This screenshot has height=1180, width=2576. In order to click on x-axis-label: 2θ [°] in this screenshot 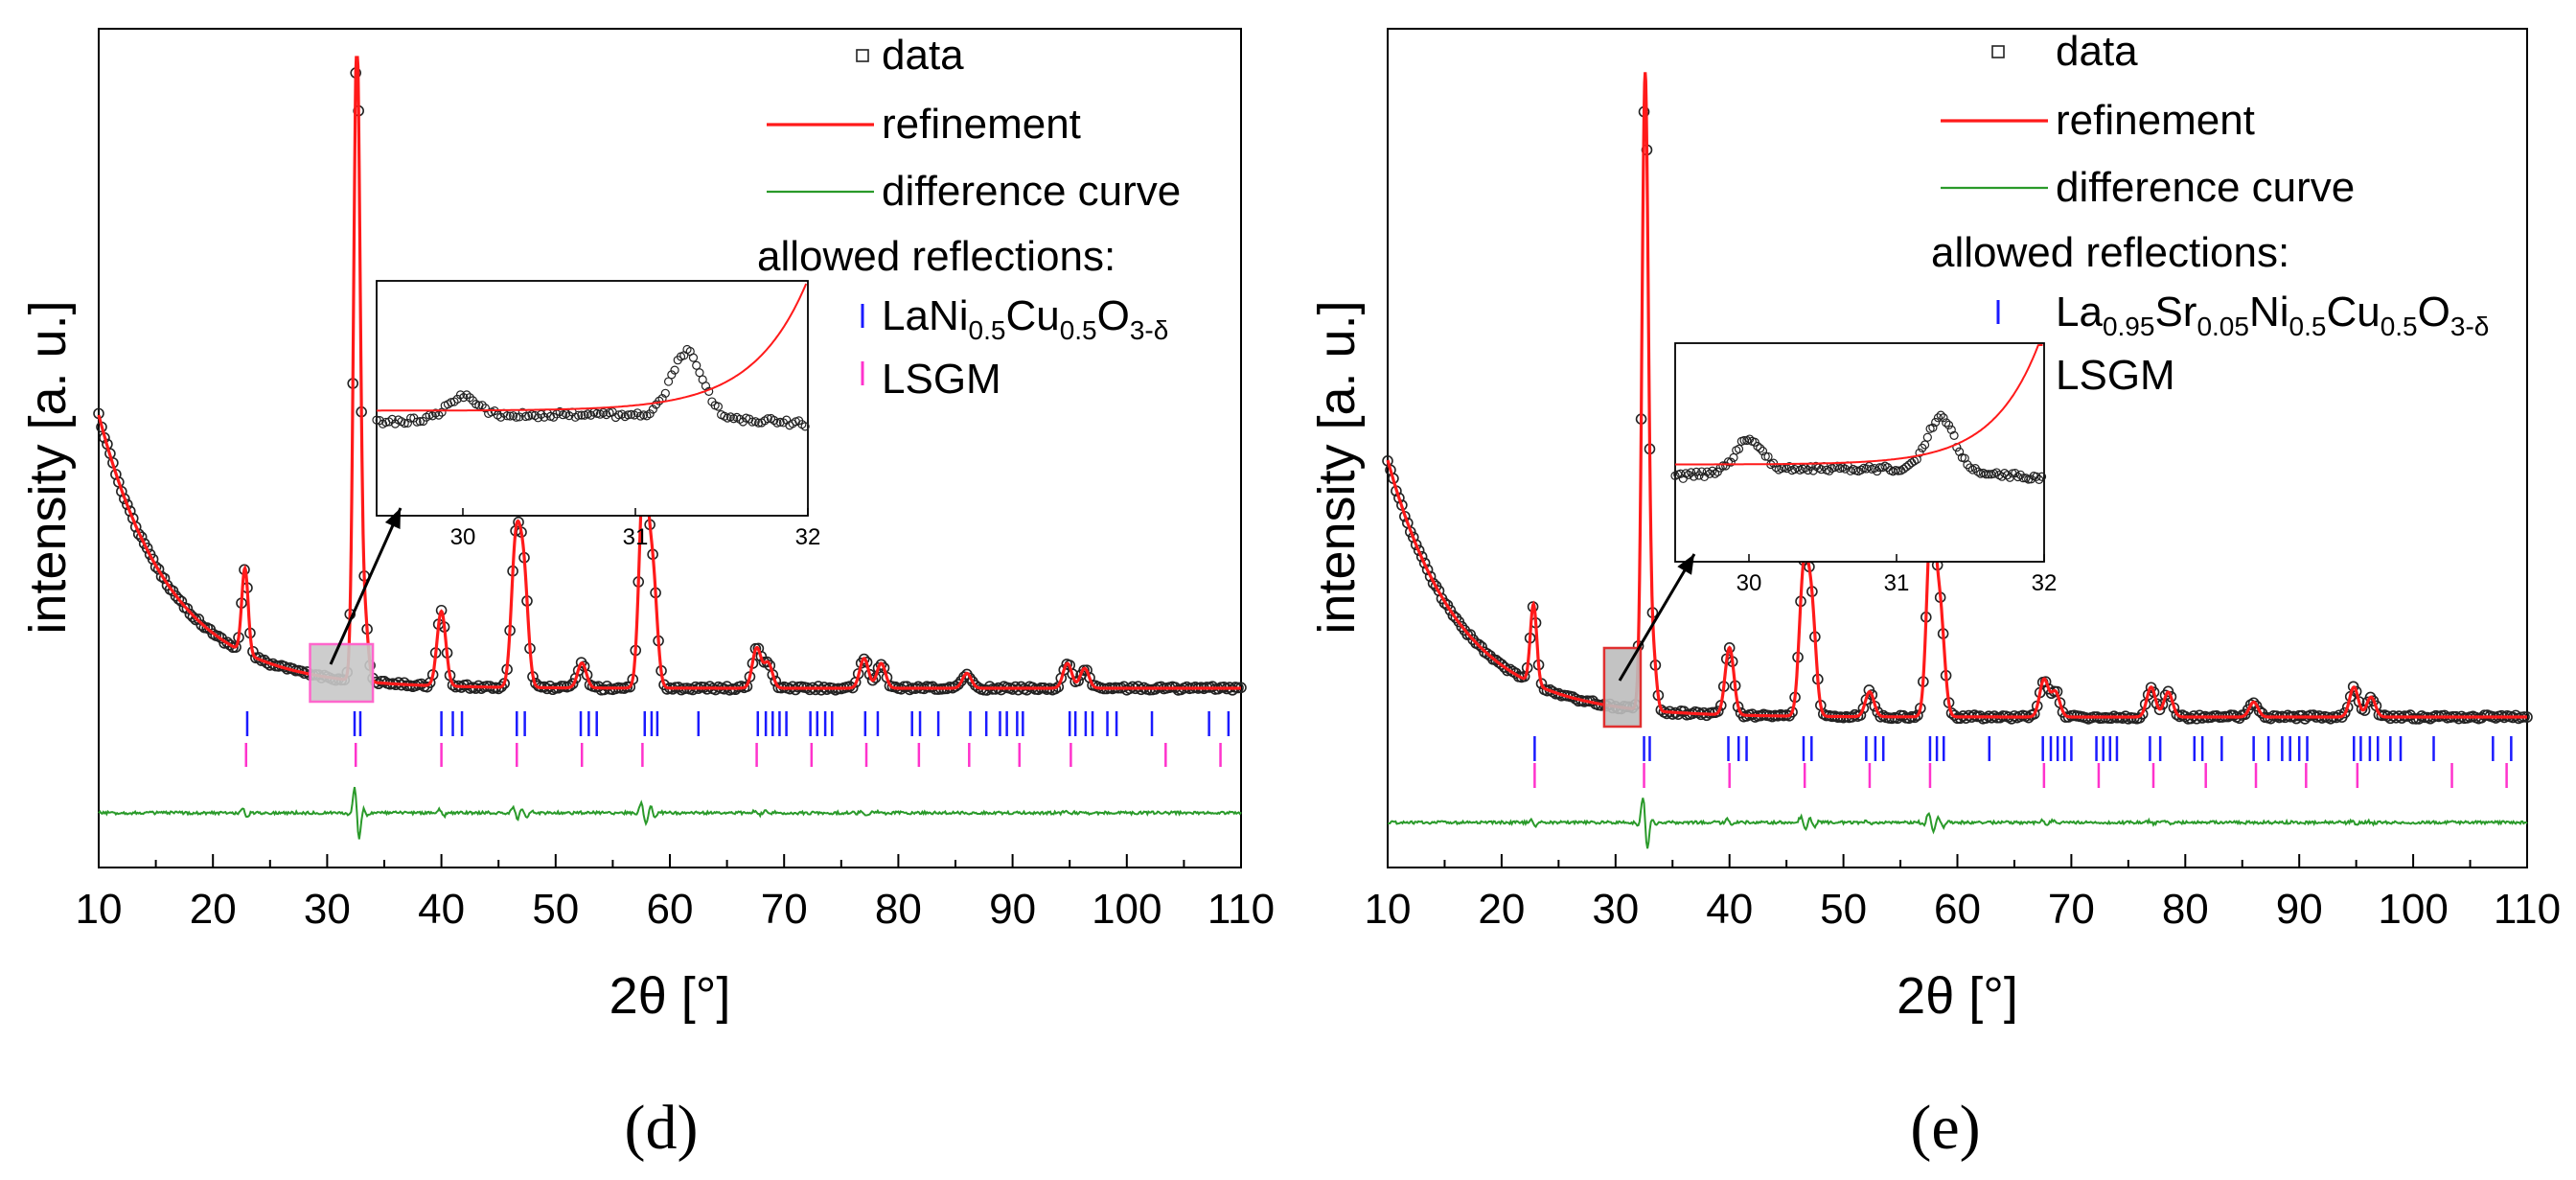, I will do `click(1957, 996)`.